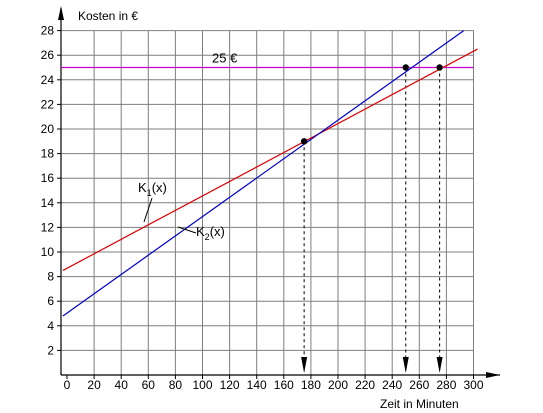 Image resolution: width=543 pixels, height=413 pixels. Describe the element at coordinates (50, 301) in the screenshot. I see `y-tick-label: 6` at that location.